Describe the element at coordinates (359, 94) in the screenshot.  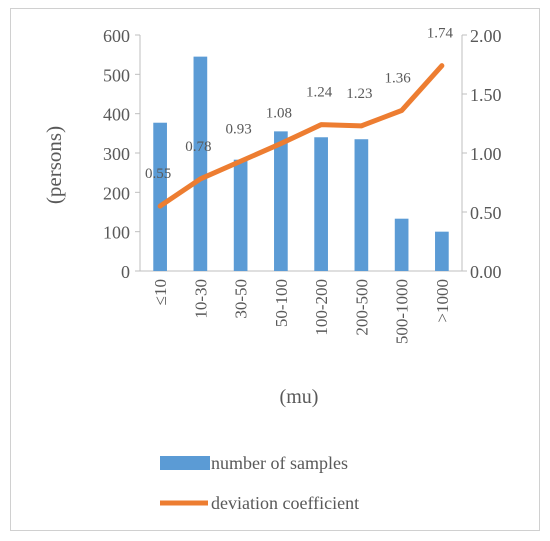
I see `line-data-label: 1.23` at that location.